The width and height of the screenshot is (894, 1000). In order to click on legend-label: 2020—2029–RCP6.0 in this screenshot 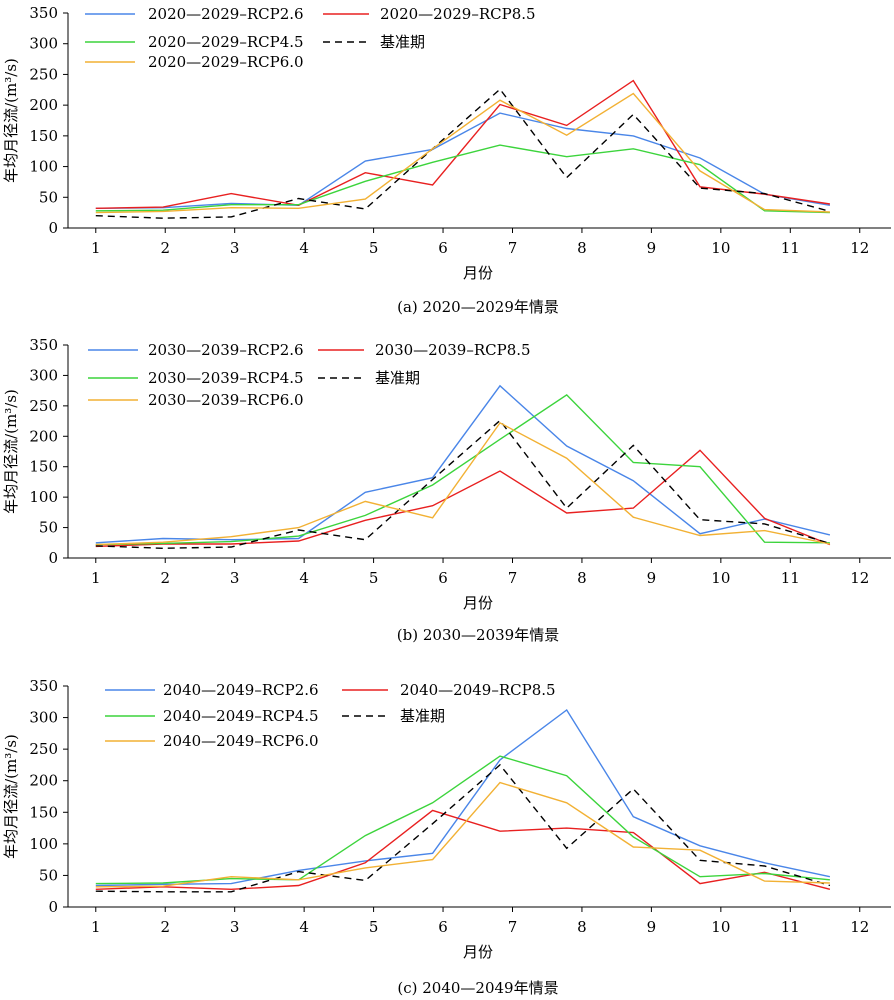, I will do `click(226, 62)`.